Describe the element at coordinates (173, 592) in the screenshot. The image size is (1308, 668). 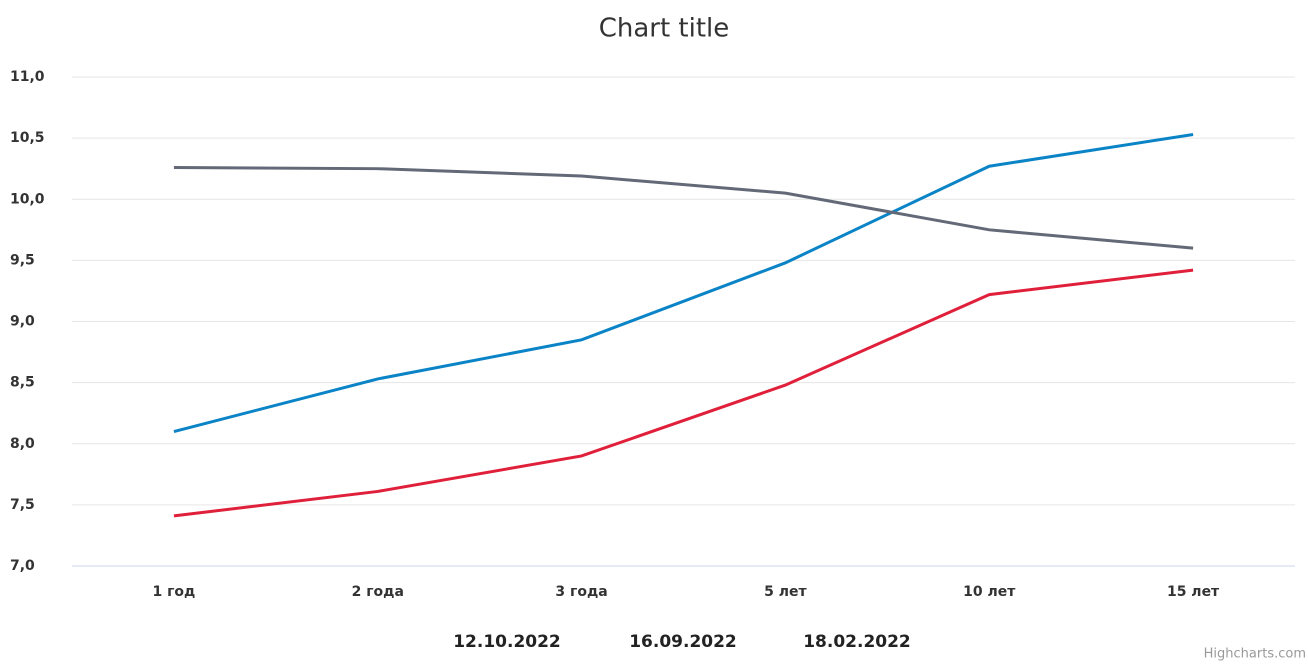
I see `x-tick-label: 1 год` at that location.